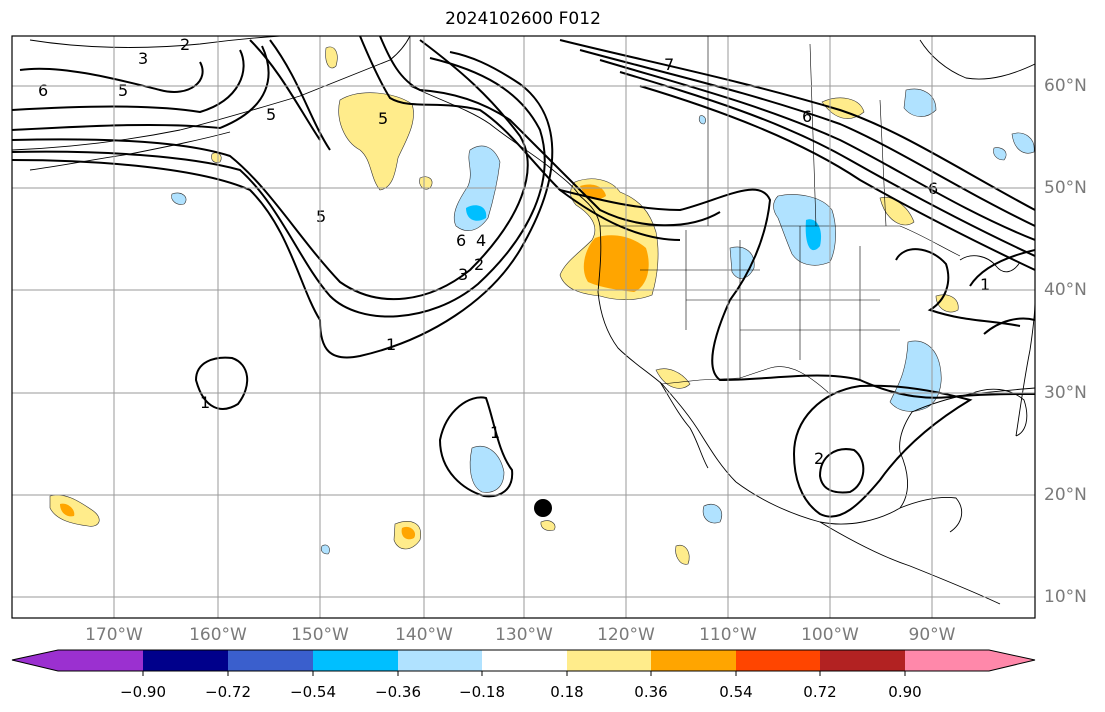 This screenshot has height=712, width=1105. Describe the element at coordinates (813, 235) in the screenshot. I see `negative-anomaly-plains-core` at that location.